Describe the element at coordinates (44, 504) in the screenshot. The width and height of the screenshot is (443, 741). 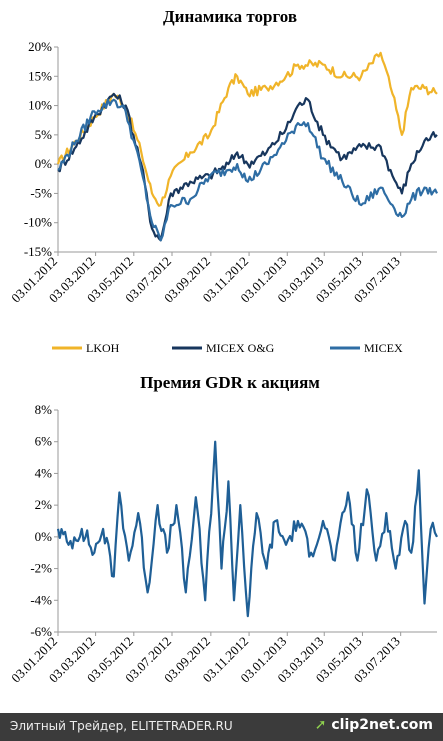
I see `c2-y-tick-label: 2%` at that location.